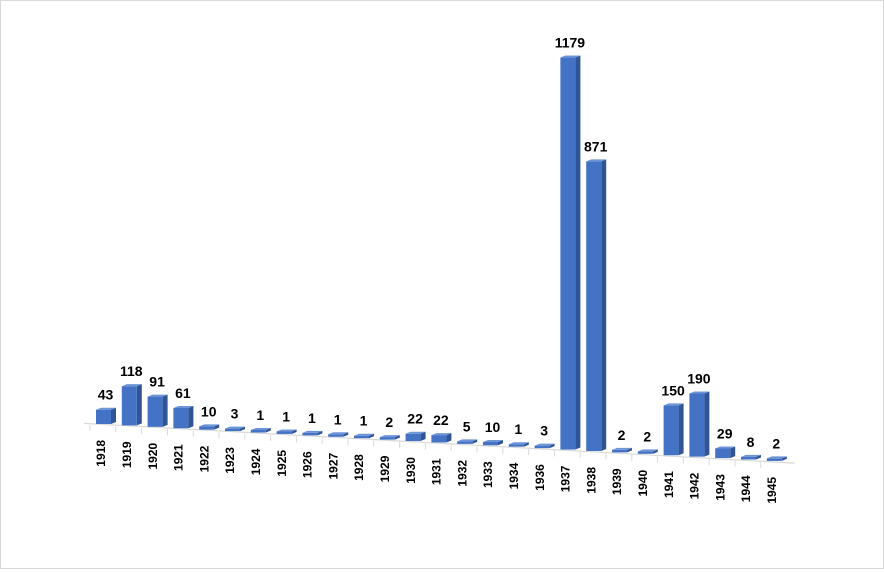 This screenshot has width=884, height=573. Describe the element at coordinates (488, 474) in the screenshot. I see `x-tick-label: 1933` at that location.